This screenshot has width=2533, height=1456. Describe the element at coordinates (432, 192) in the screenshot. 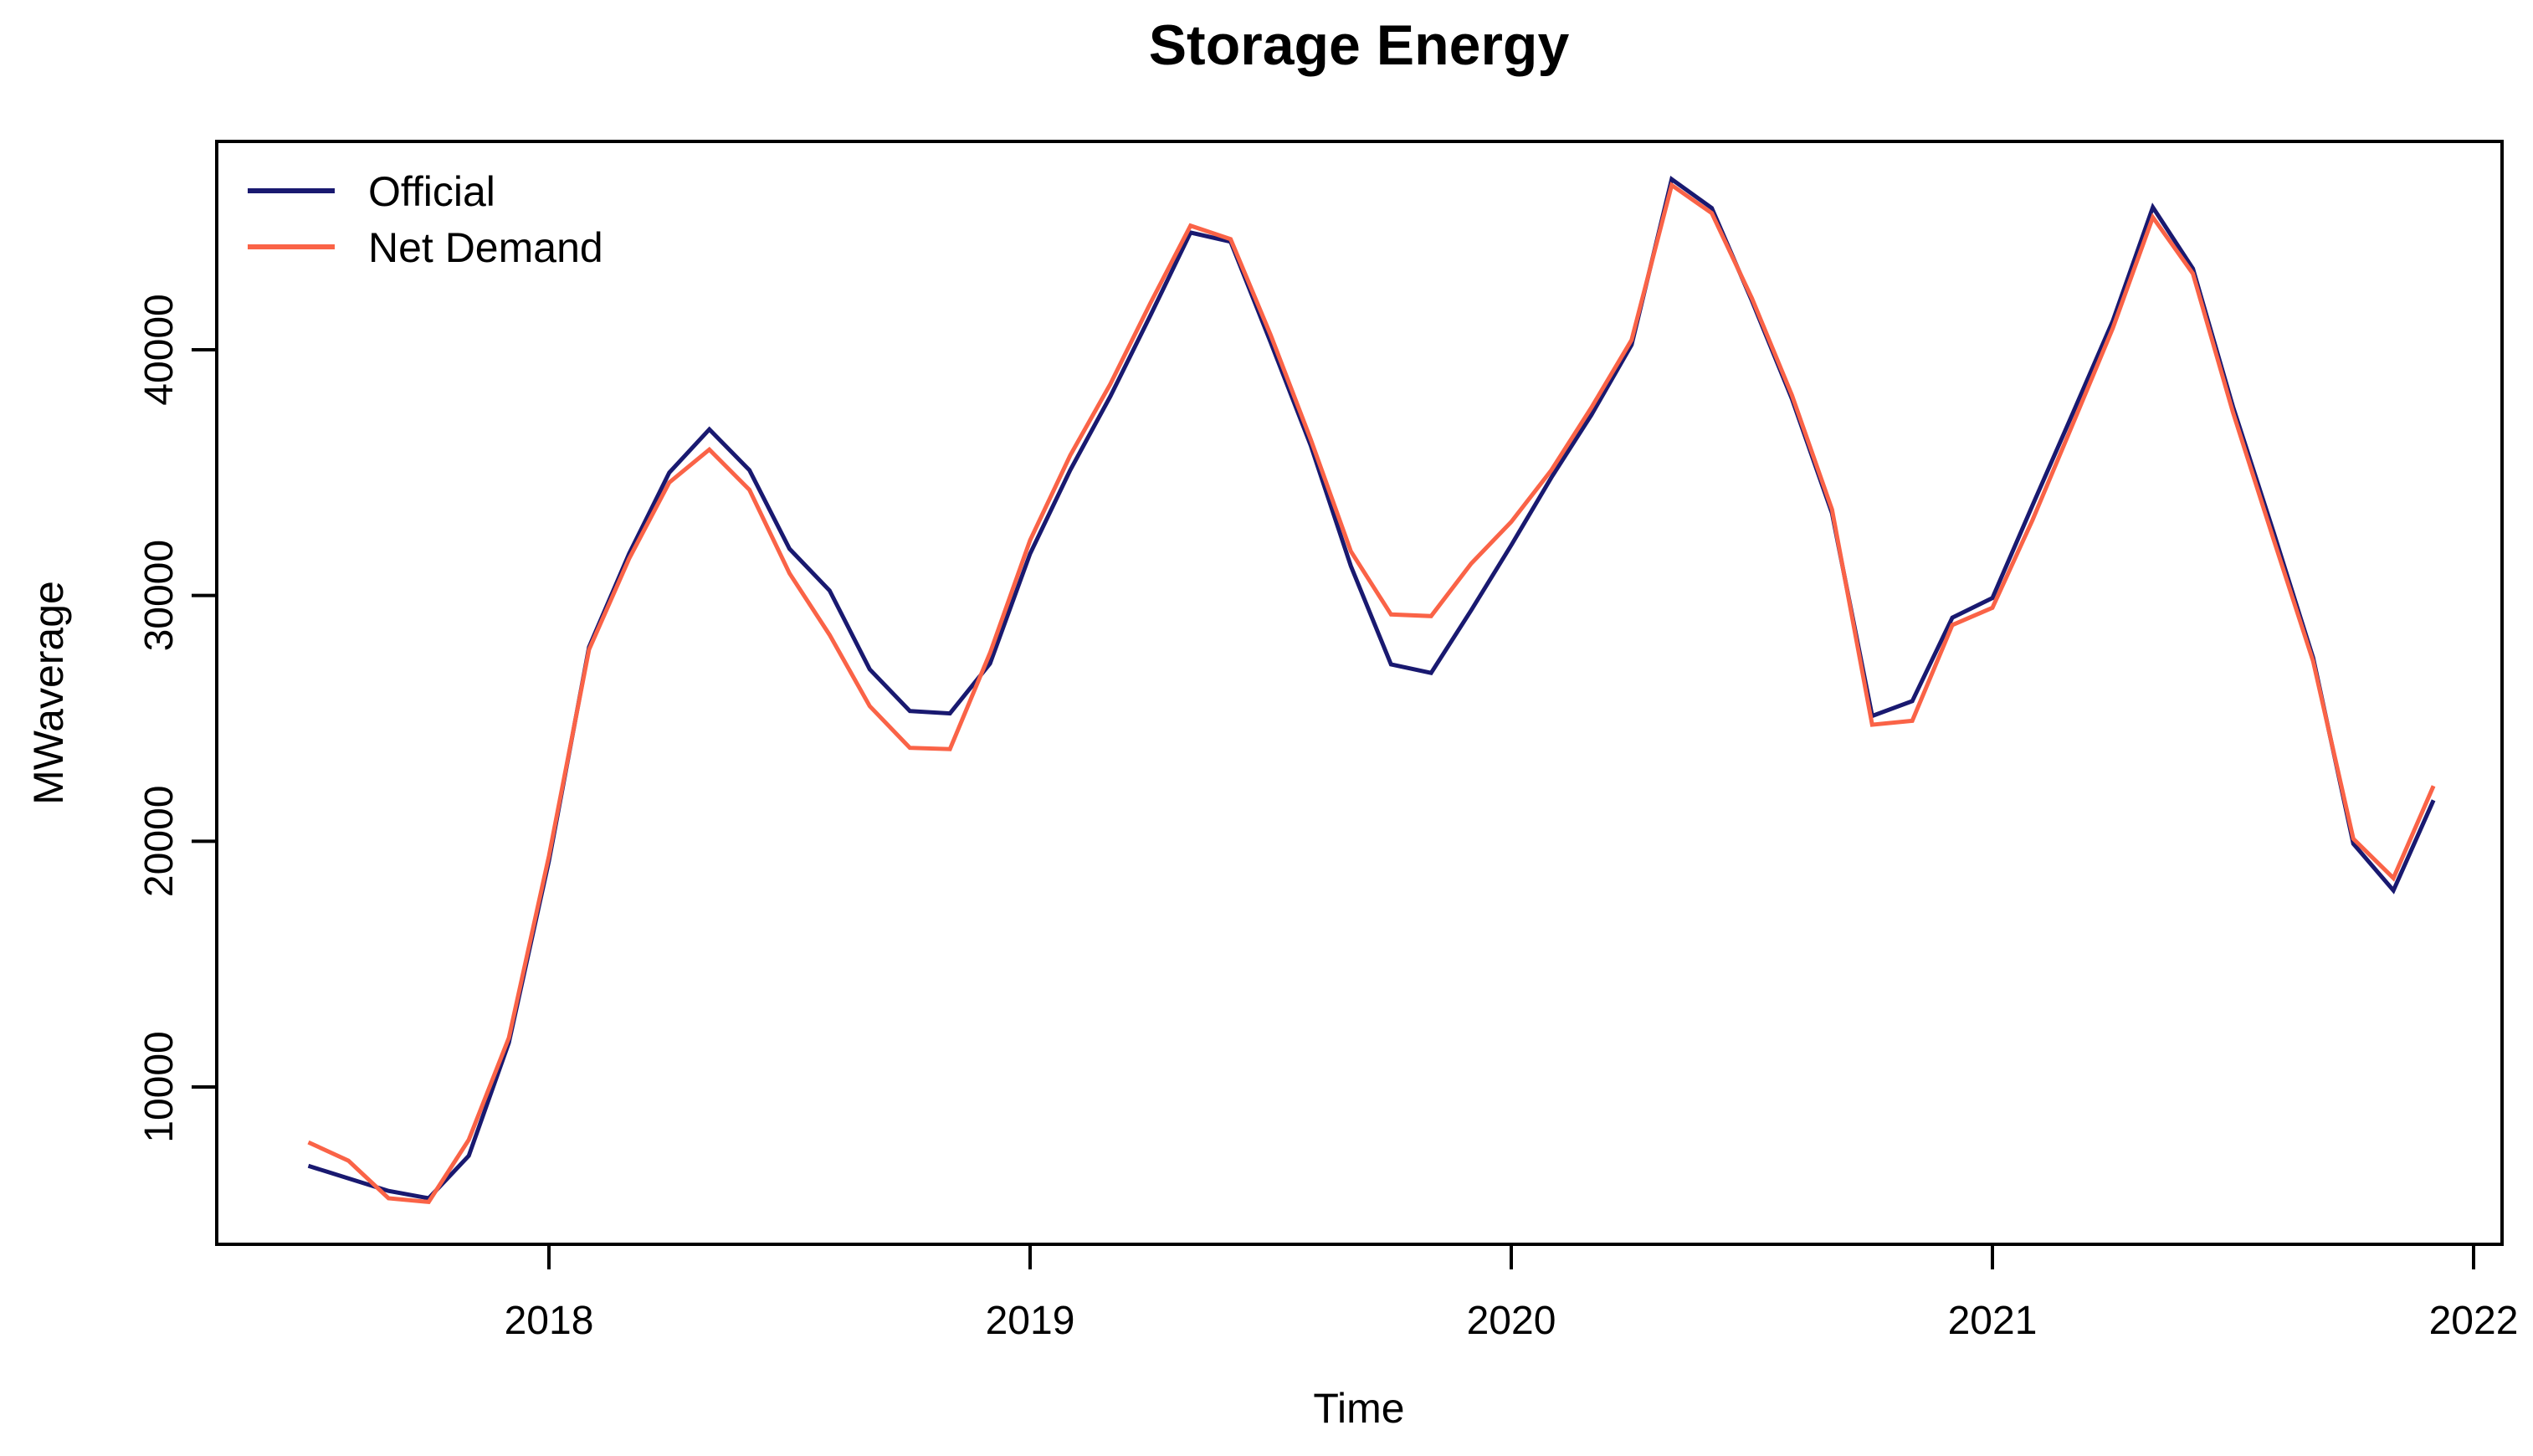

I see `legend-label-official: Official` at that location.